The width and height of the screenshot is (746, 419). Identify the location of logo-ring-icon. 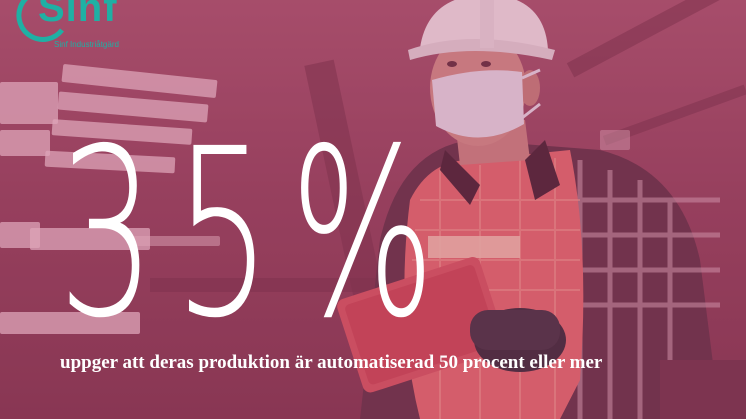
(40, 21).